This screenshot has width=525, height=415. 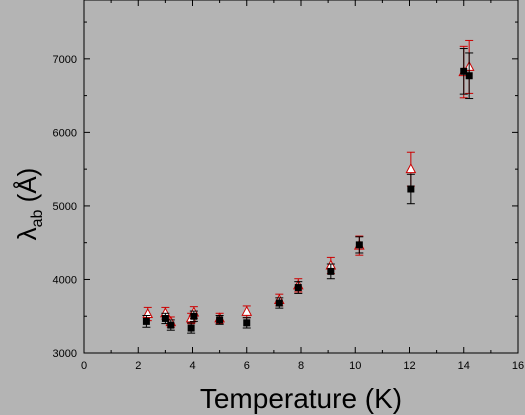 What do you see at coordinates (65, 60) in the screenshot?
I see `y-tick-label: 7000` at bounding box center [65, 60].